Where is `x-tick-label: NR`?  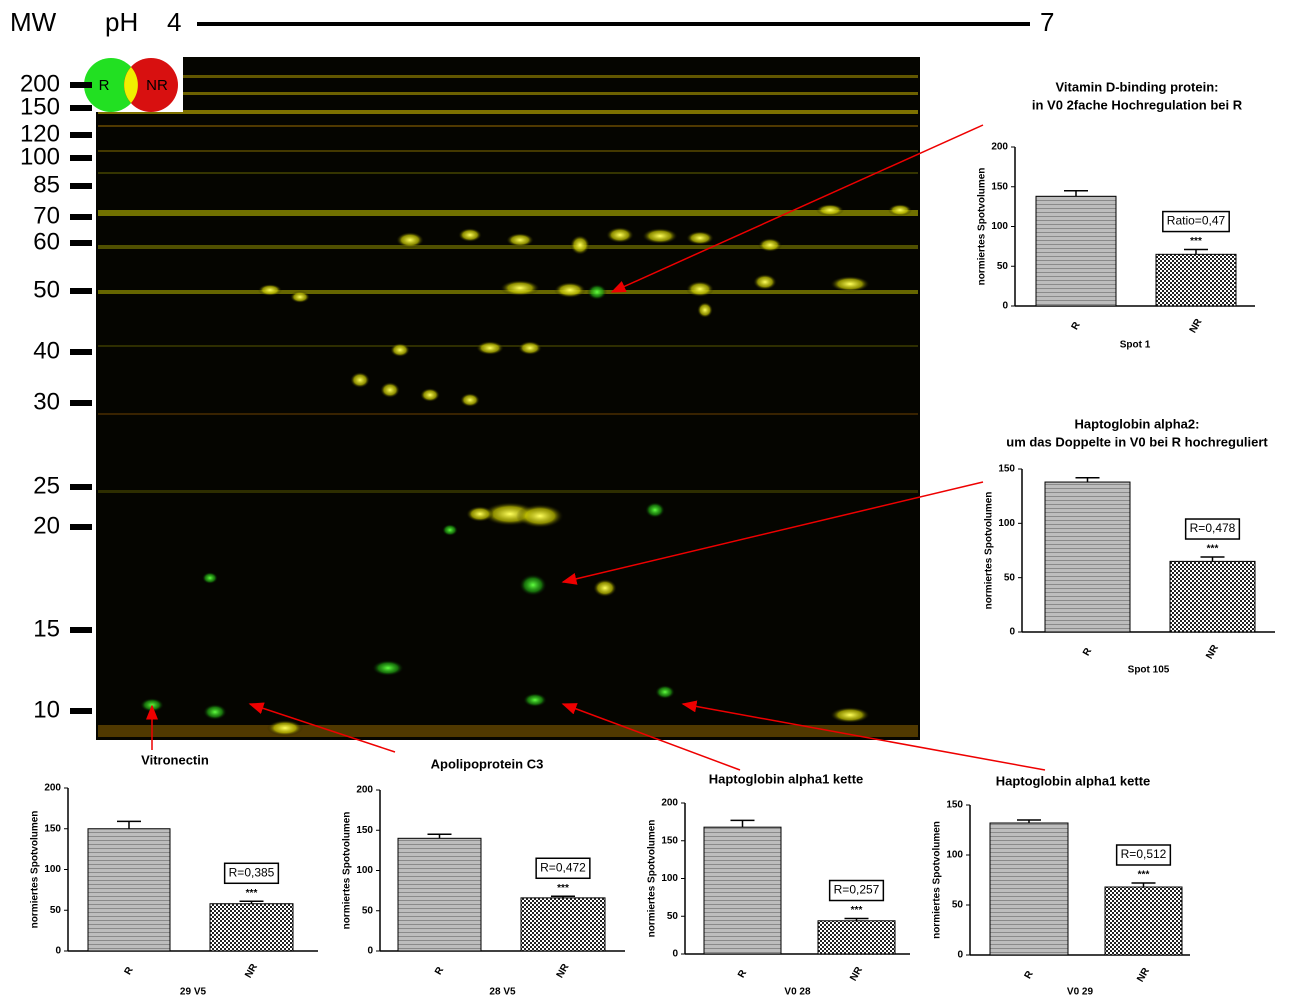
x-tick-label: NR is located at coordinates (251, 970).